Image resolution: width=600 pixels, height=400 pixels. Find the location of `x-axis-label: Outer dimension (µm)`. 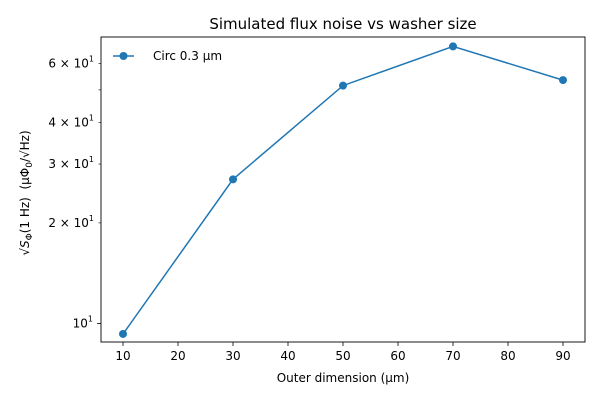

x-axis-label: Outer dimension (µm) is located at coordinates (343, 378).